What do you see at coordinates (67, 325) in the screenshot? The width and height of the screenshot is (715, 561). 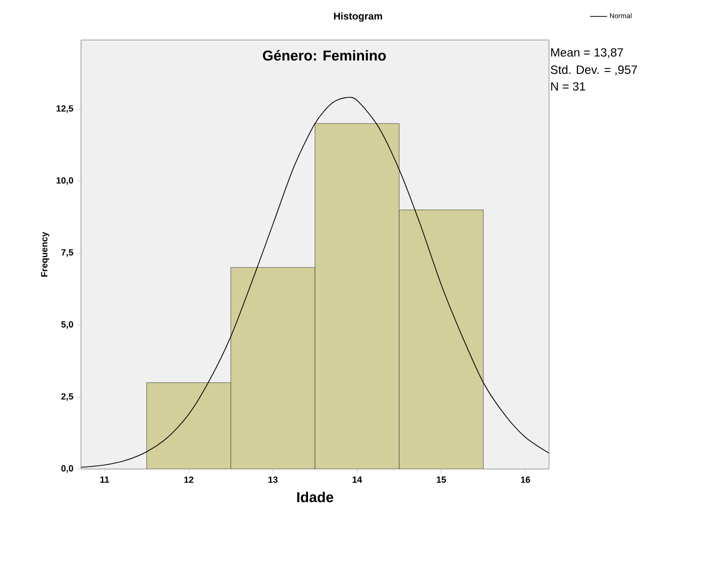 I see `y-tick-label: 5,0` at bounding box center [67, 325].